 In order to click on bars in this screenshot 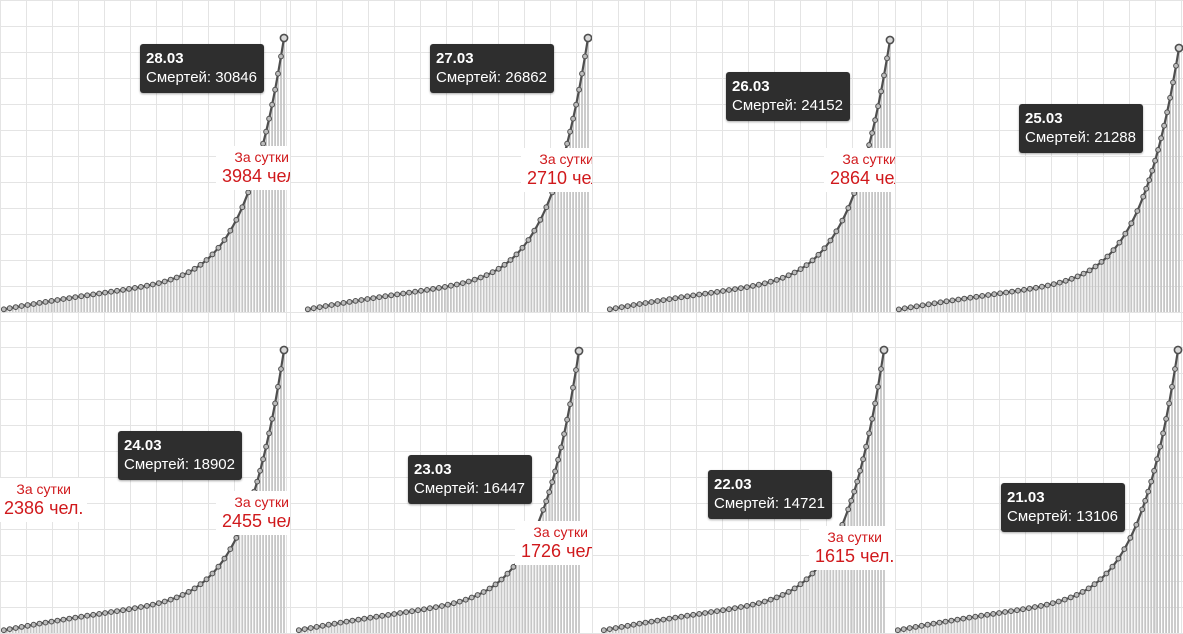, I will do `click(1038, 180)`.